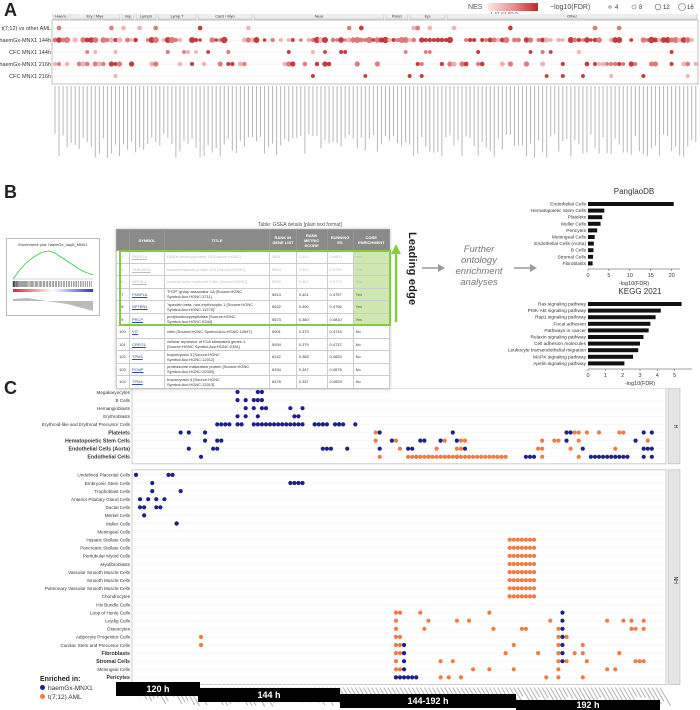  What do you see at coordinates (101, 499) in the screenshot?
I see `panel-c-row-label: Anterior Pituitary Gland Cells` at bounding box center [101, 499].